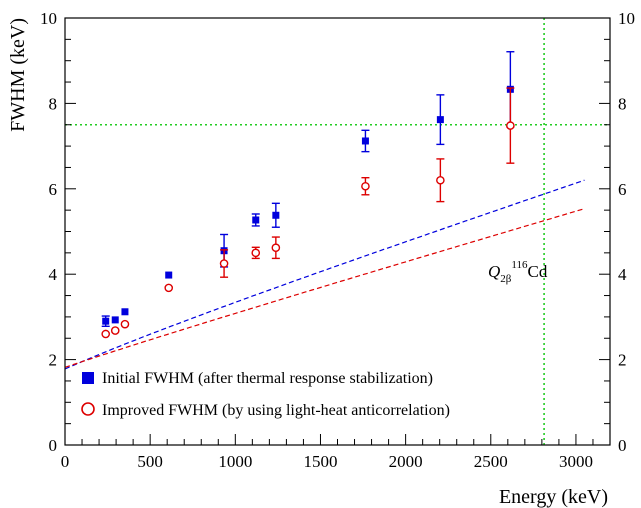 Image resolution: width=641 pixels, height=508 pixels. What do you see at coordinates (53, 189) in the screenshot?
I see `y-tick-label-left: 6` at bounding box center [53, 189].